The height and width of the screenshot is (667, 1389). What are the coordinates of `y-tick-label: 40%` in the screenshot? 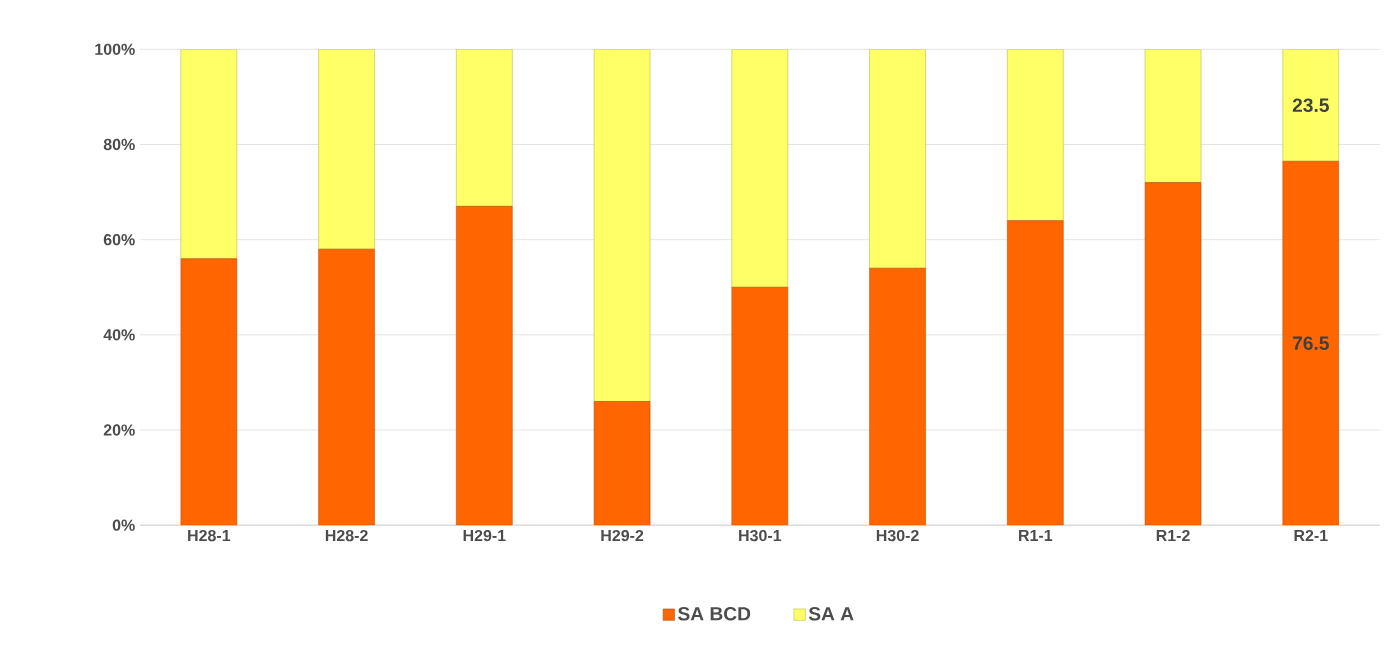 It's located at (119, 335).